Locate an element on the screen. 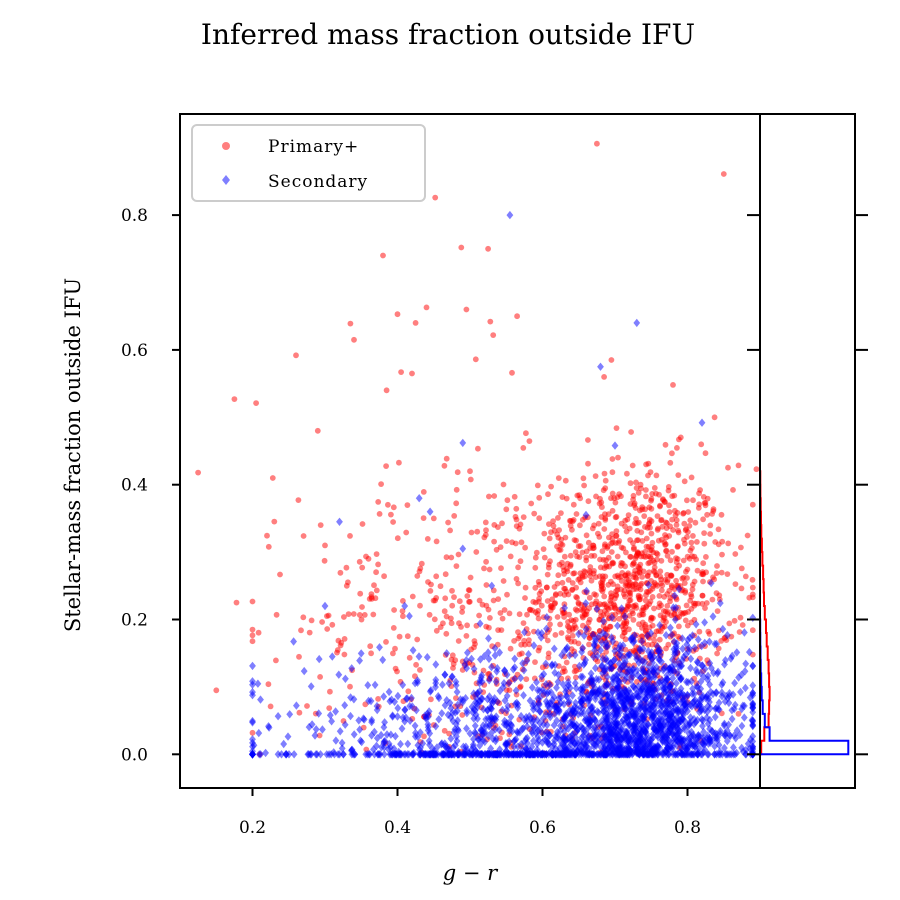  y-tick-label: 0.0 is located at coordinates (134, 755).